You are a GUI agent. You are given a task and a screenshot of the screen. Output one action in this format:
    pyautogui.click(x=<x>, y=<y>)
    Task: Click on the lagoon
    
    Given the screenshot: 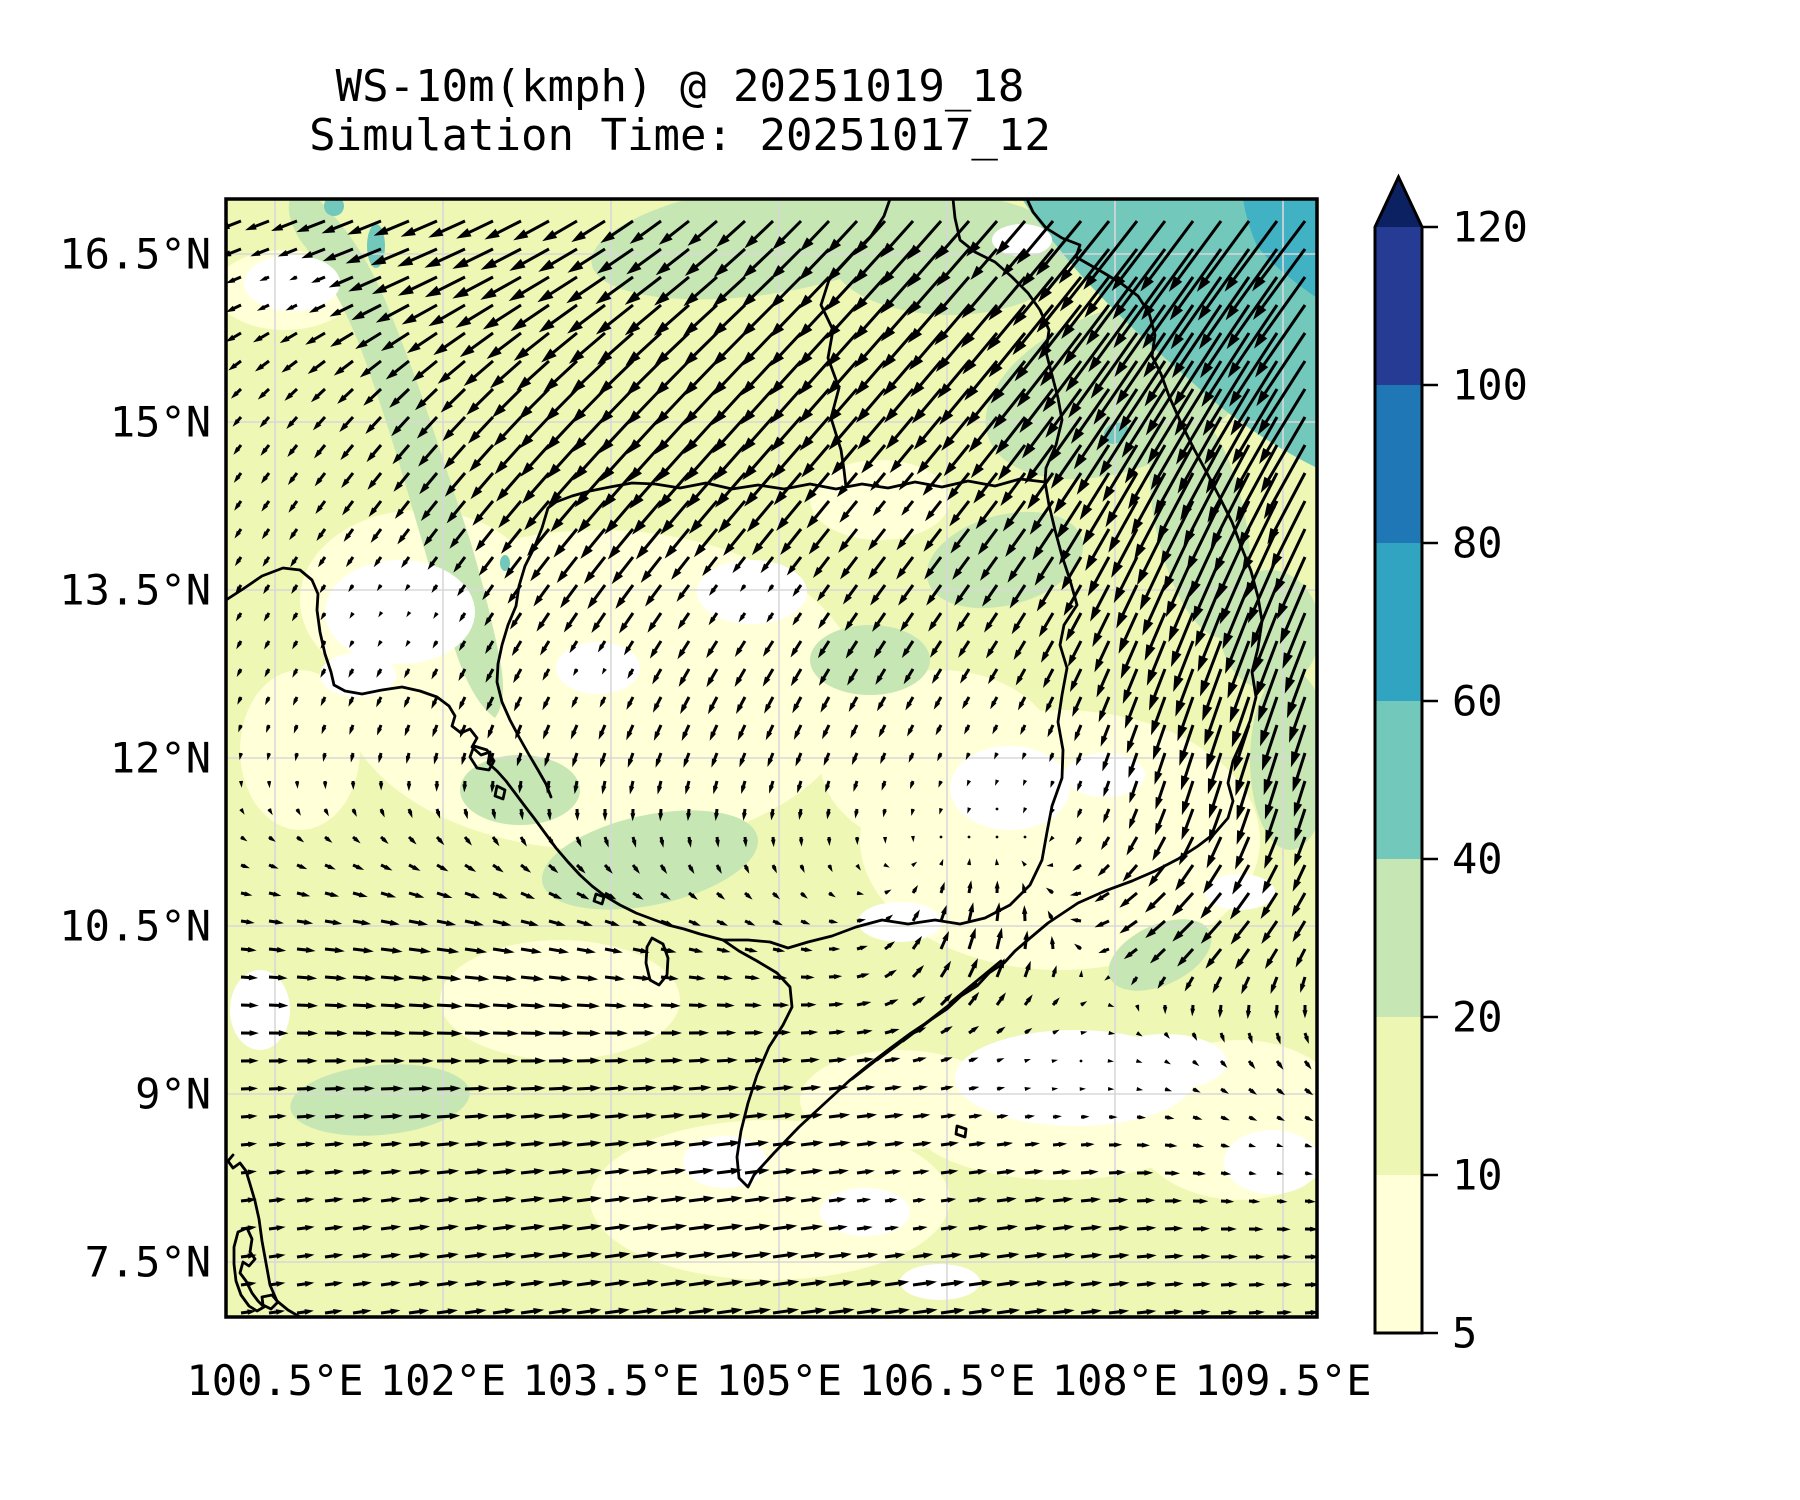 What is the action you would take?
    pyautogui.click(x=249, y=1269)
    